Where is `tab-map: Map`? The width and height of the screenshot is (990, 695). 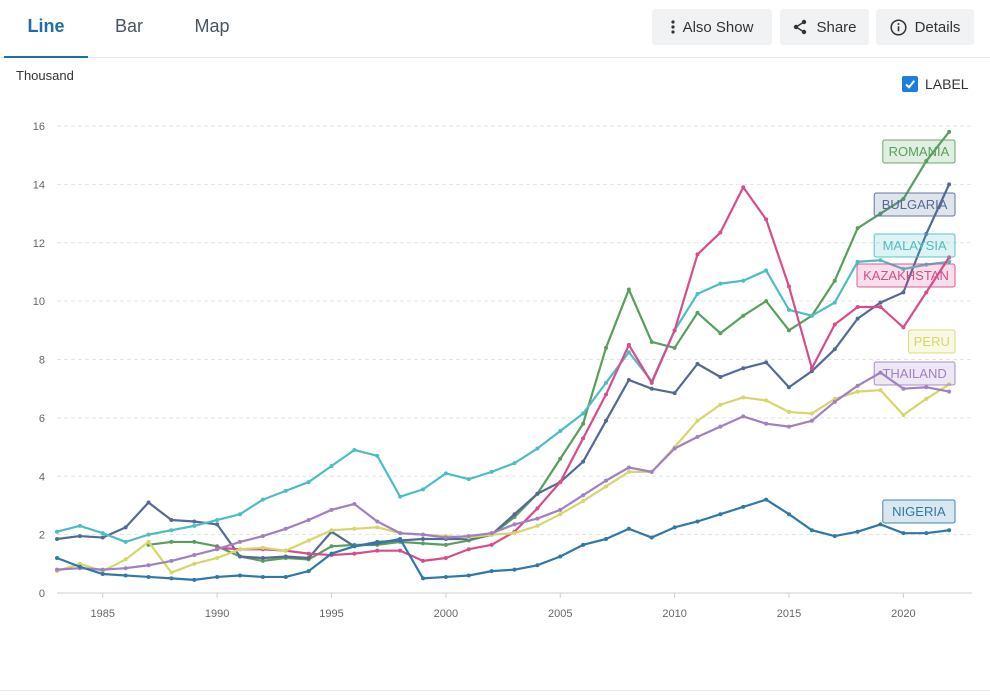
tab-map: Map is located at coordinates (212, 26).